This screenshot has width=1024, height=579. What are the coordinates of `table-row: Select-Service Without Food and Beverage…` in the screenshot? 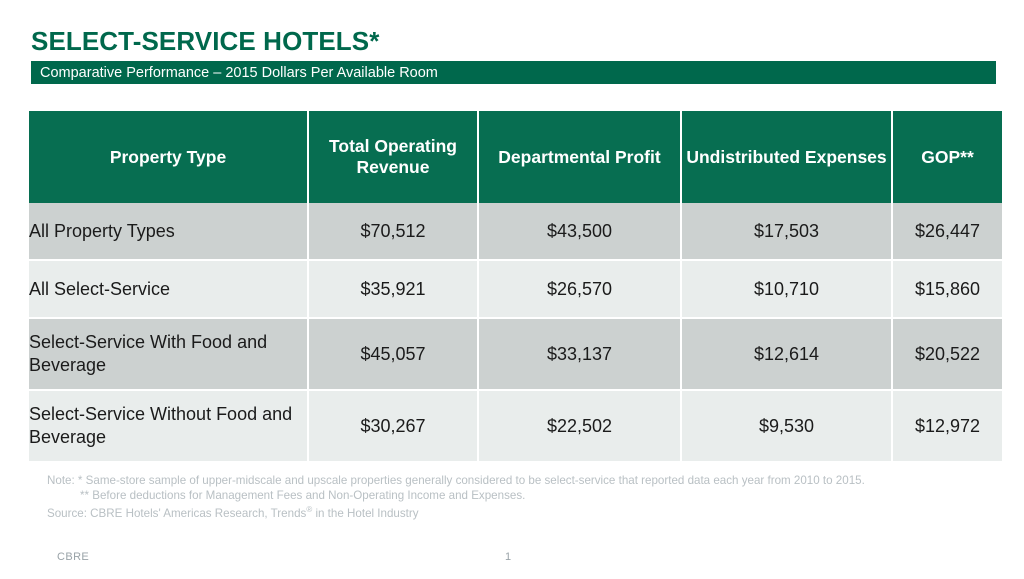 It's located at (515, 427).